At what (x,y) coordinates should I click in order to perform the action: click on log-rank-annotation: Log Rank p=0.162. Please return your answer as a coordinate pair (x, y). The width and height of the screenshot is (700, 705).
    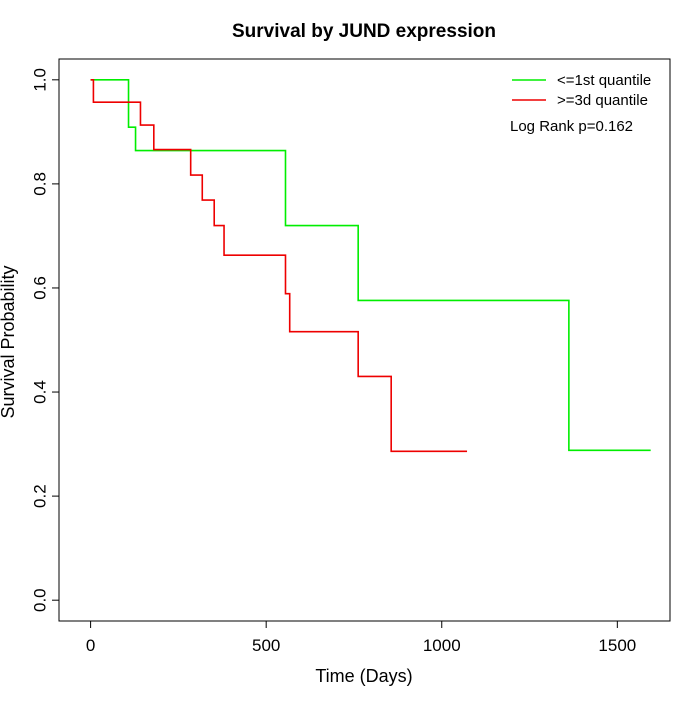
    Looking at the image, I should click on (571, 126).